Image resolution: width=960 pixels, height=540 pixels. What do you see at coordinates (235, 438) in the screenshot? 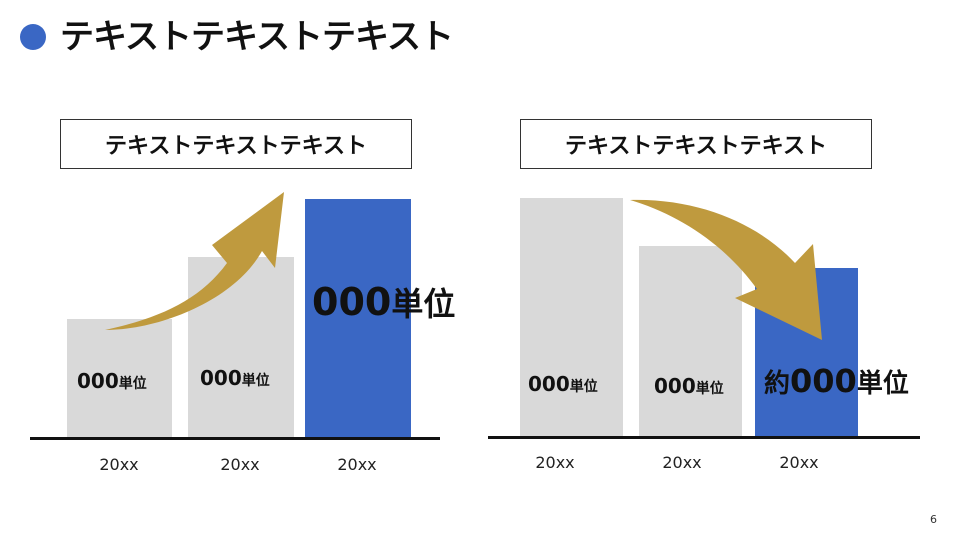
I see `left-baseline` at bounding box center [235, 438].